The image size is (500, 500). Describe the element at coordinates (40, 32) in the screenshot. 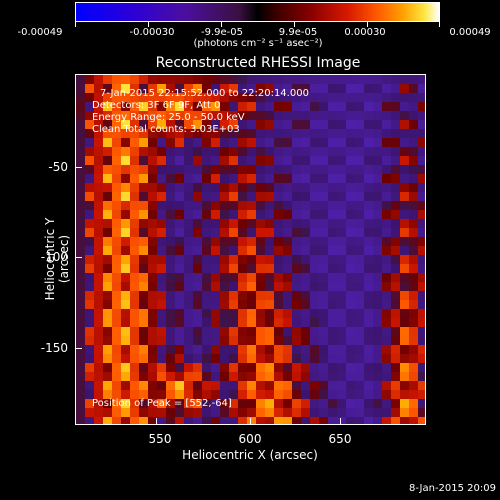

I see `colorbar-tick-label: -0.00049` at that location.